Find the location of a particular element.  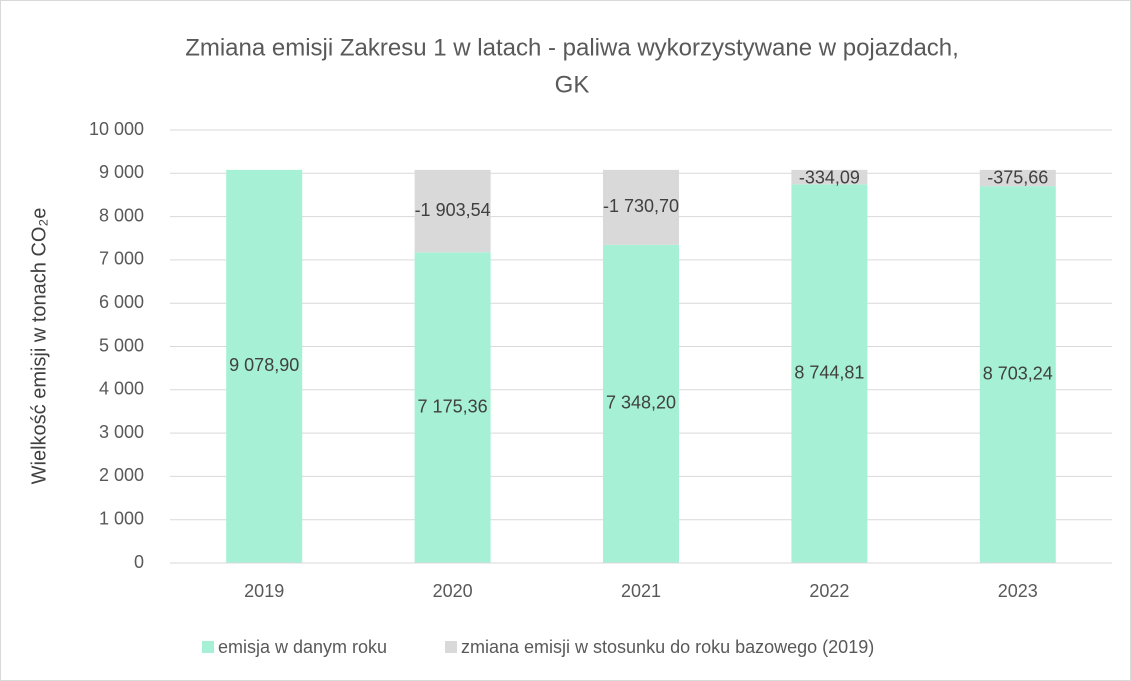

y-tick-label: 2 000 is located at coordinates (121, 475).